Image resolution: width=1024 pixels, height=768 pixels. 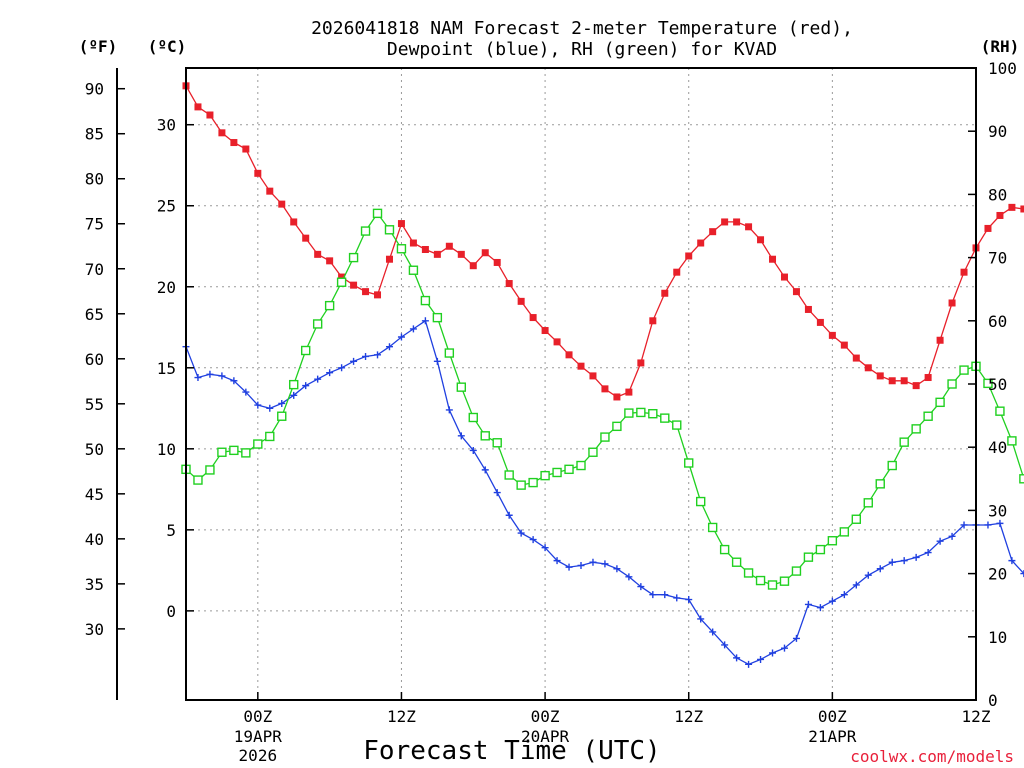 What do you see at coordinates (171, 530) in the screenshot?
I see `celsius-tick-label: 5` at bounding box center [171, 530].